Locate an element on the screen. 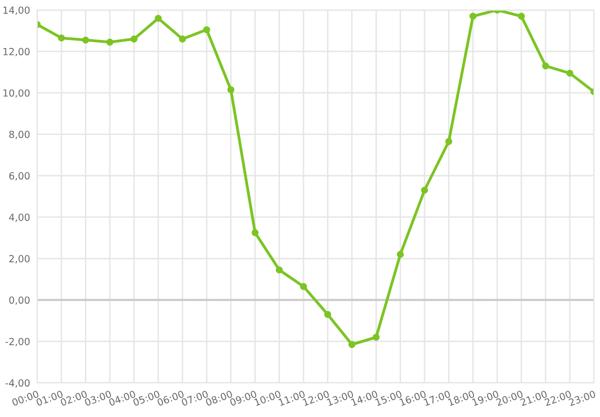 Image resolution: width=600 pixels, height=417 pixels. y-tick-label: 0,00 is located at coordinates (19, 300).